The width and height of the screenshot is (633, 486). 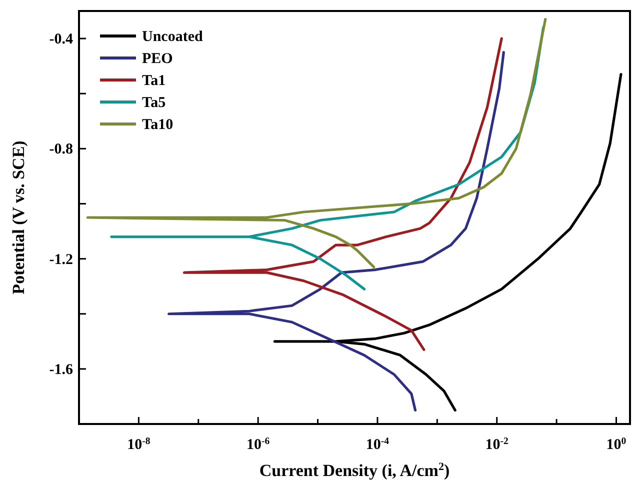 What do you see at coordinates (61, 370) in the screenshot?
I see `y-tick-label: -1.6` at bounding box center [61, 370].